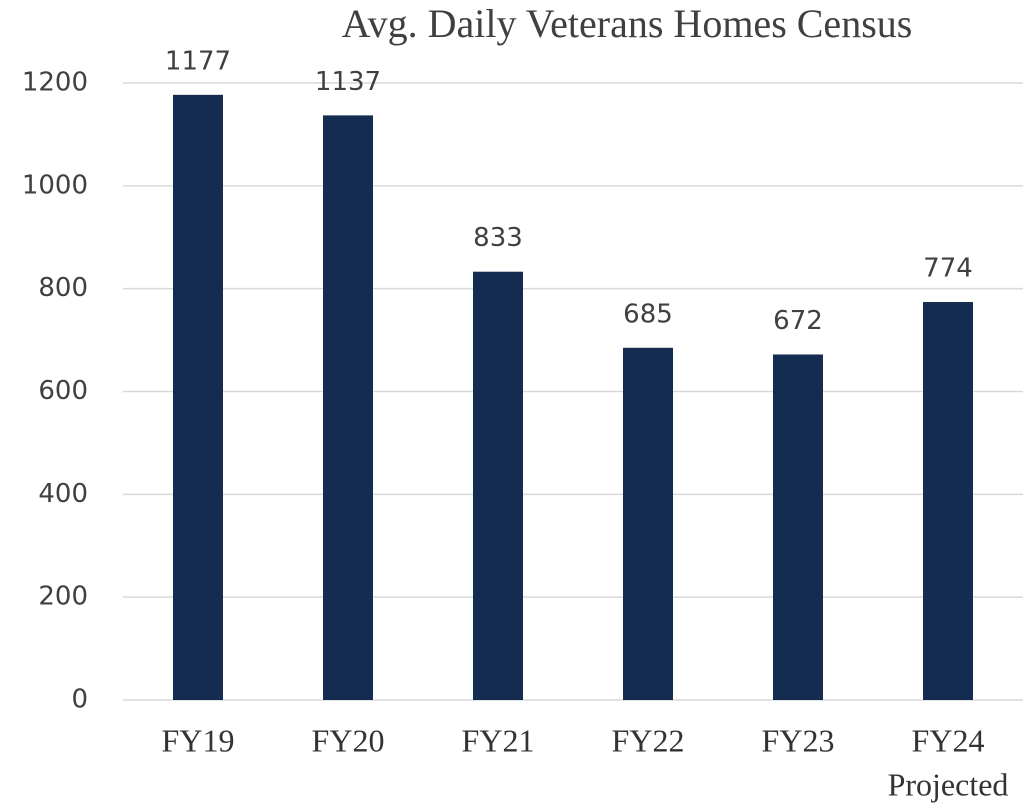 This screenshot has width=1025, height=808. Describe the element at coordinates (55, 185) in the screenshot. I see `y-tick-label: 1000` at that location.